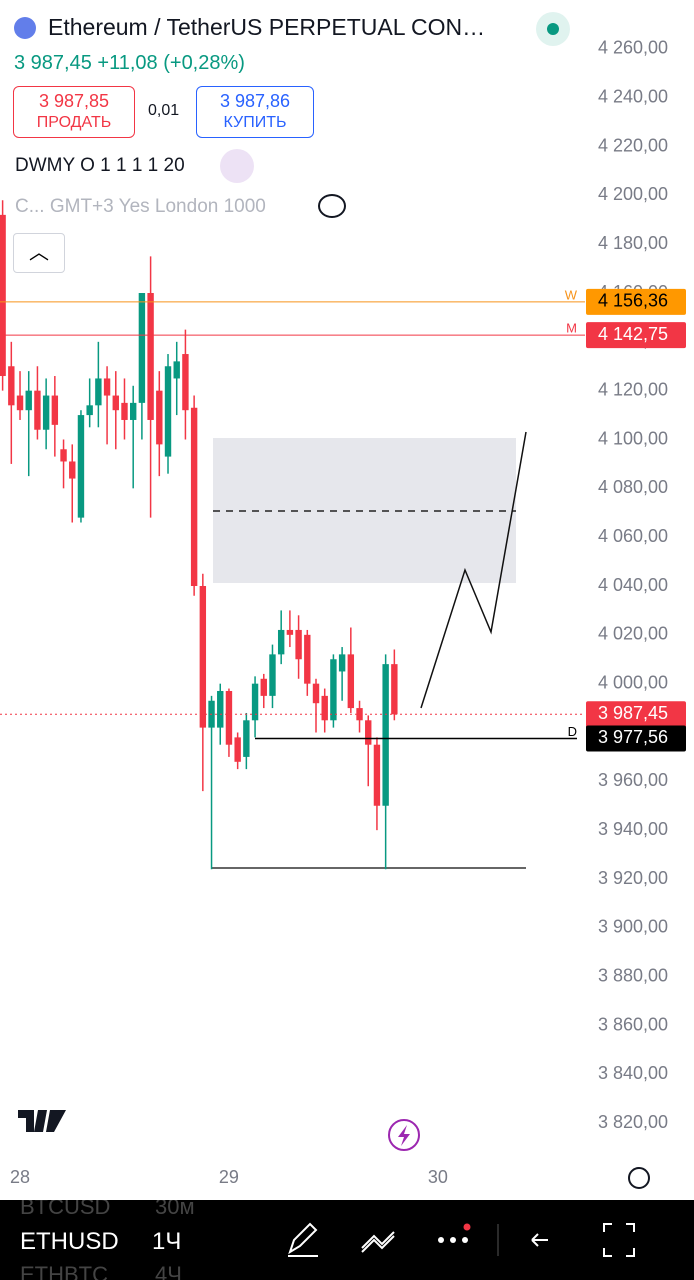 The image size is (694, 1280). Describe the element at coordinates (633, 96) in the screenshot. I see `y-tick-label: 4 240,00` at that location.